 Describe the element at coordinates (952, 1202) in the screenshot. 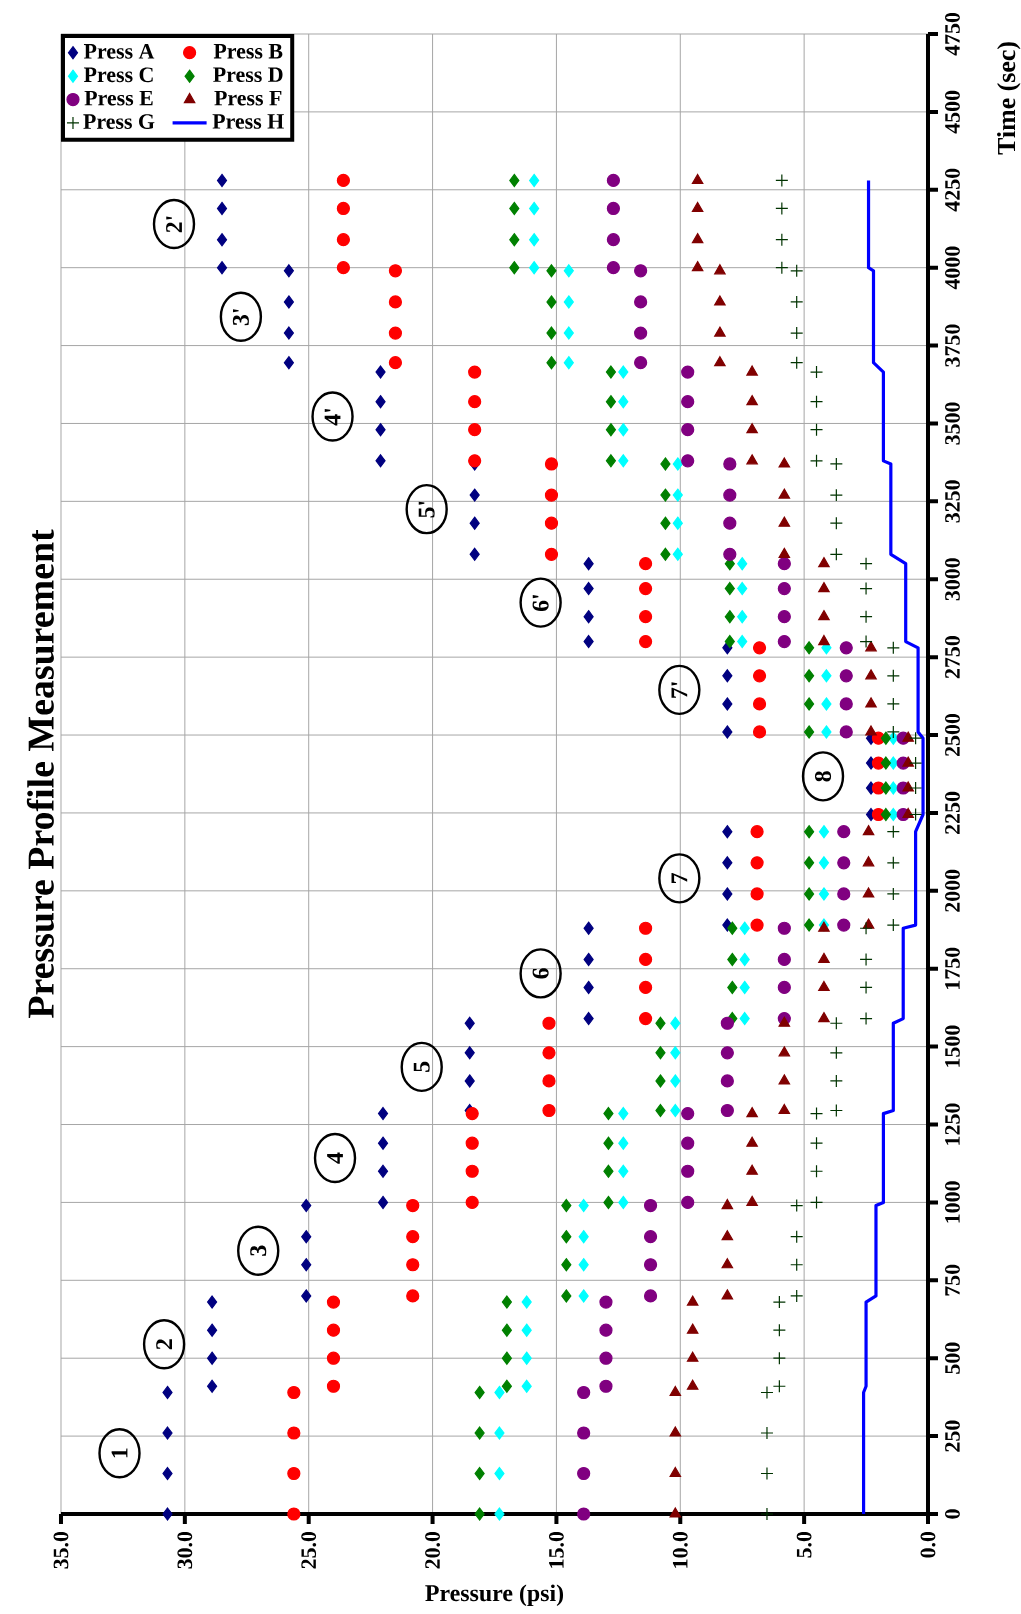

I see `y-tick-label: 1000` at that location.